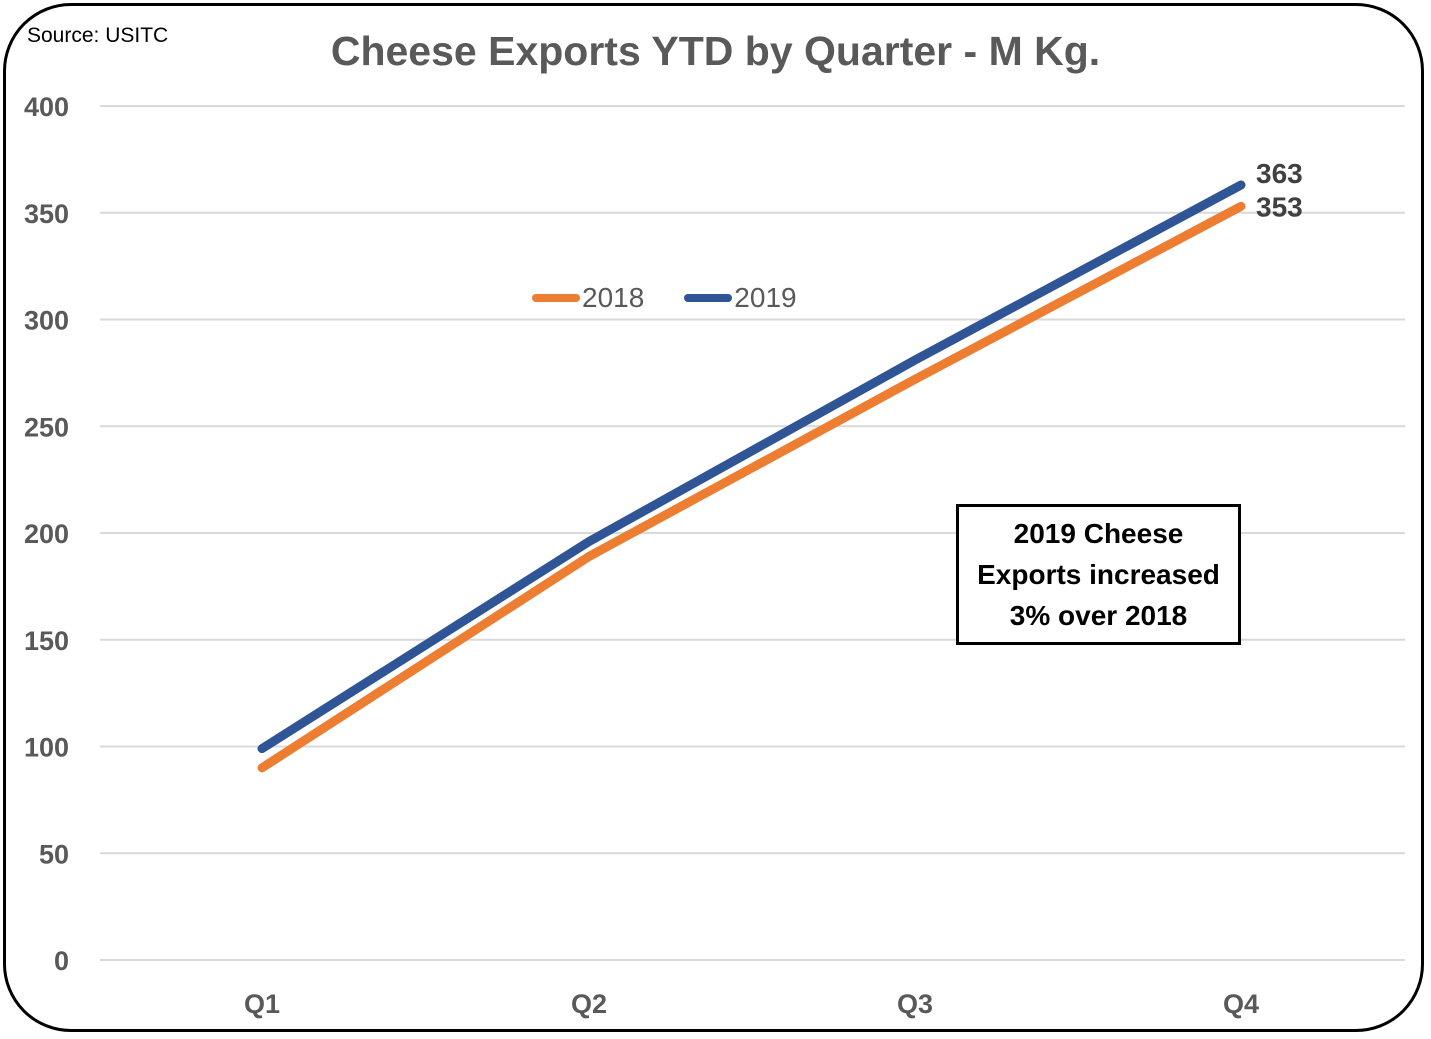 The height and width of the screenshot is (1039, 1431). What do you see at coordinates (715, 51) in the screenshot?
I see `chart-title: Cheese Exports YTD by Quarter - M Kg.` at bounding box center [715, 51].